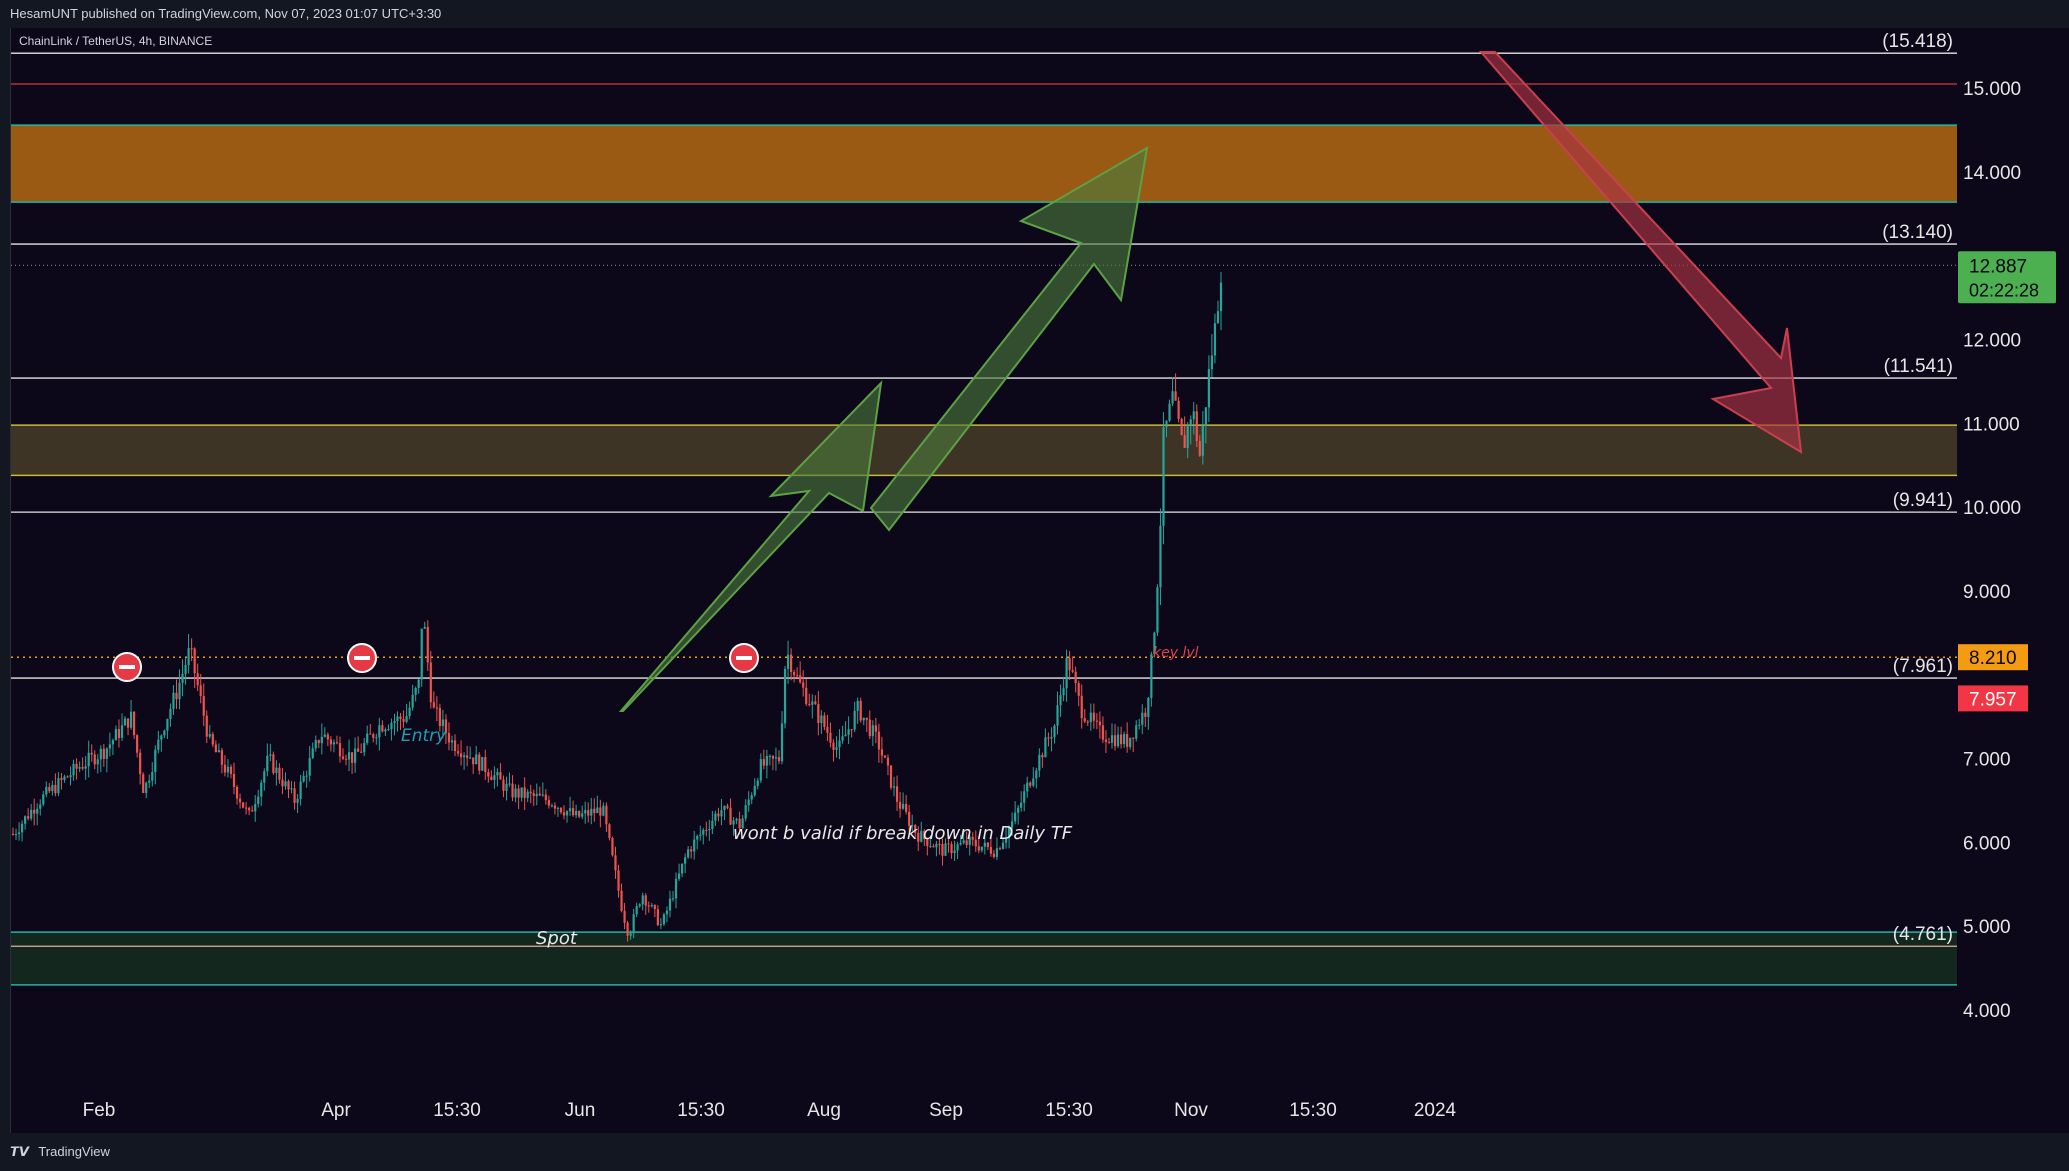 The image size is (2069, 1171). Describe the element at coordinates (2007, 277) in the screenshot. I see `last-price-badge` at that location.